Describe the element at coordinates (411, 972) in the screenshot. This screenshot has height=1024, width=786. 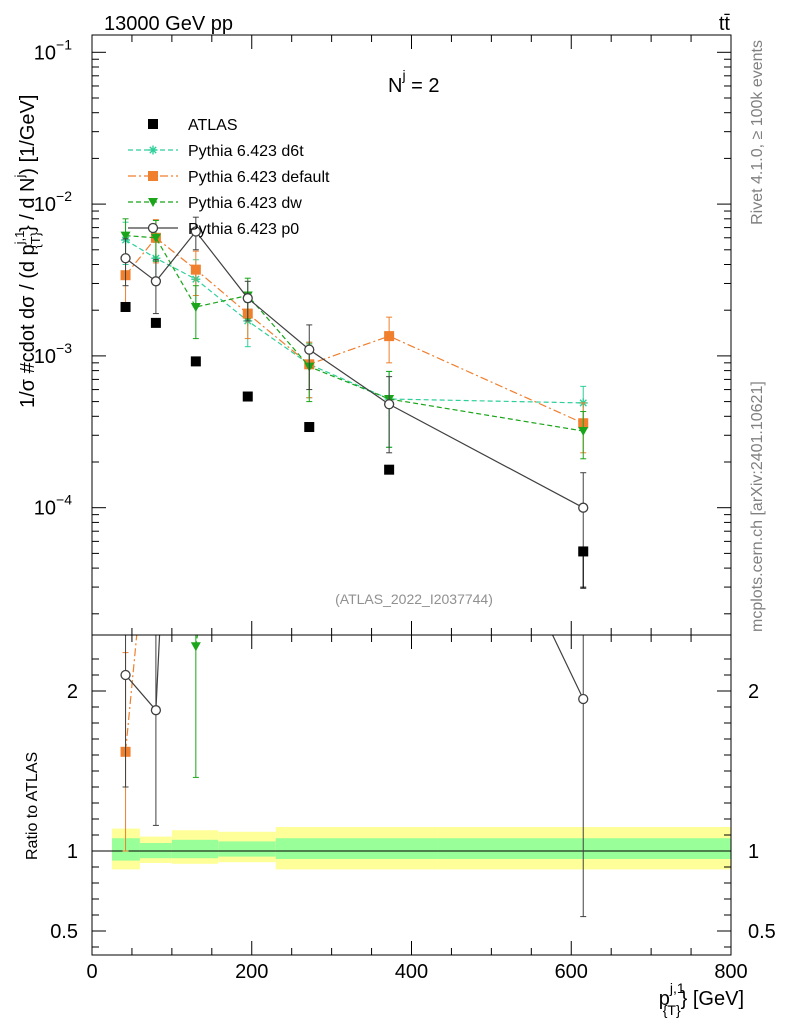
I see `x-tick-label: 400` at that location.